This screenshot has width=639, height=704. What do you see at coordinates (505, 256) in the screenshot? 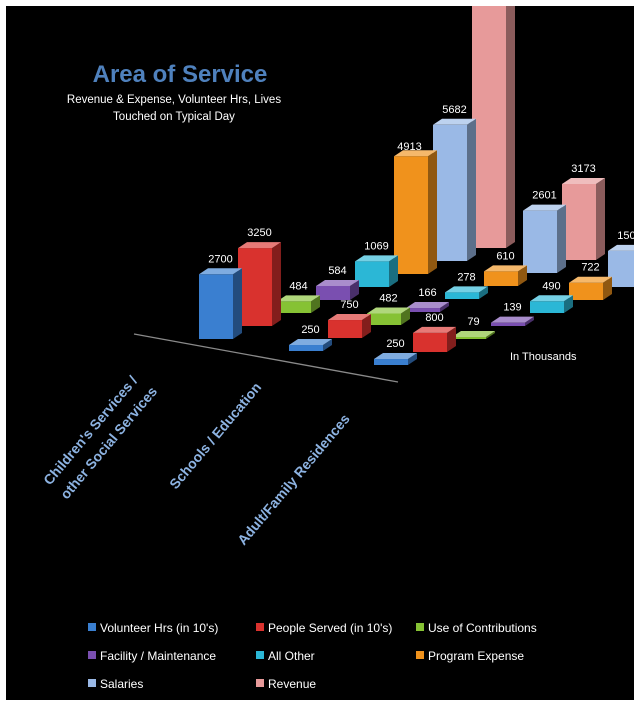
I see `bar-value-label: 610` at bounding box center [505, 256].